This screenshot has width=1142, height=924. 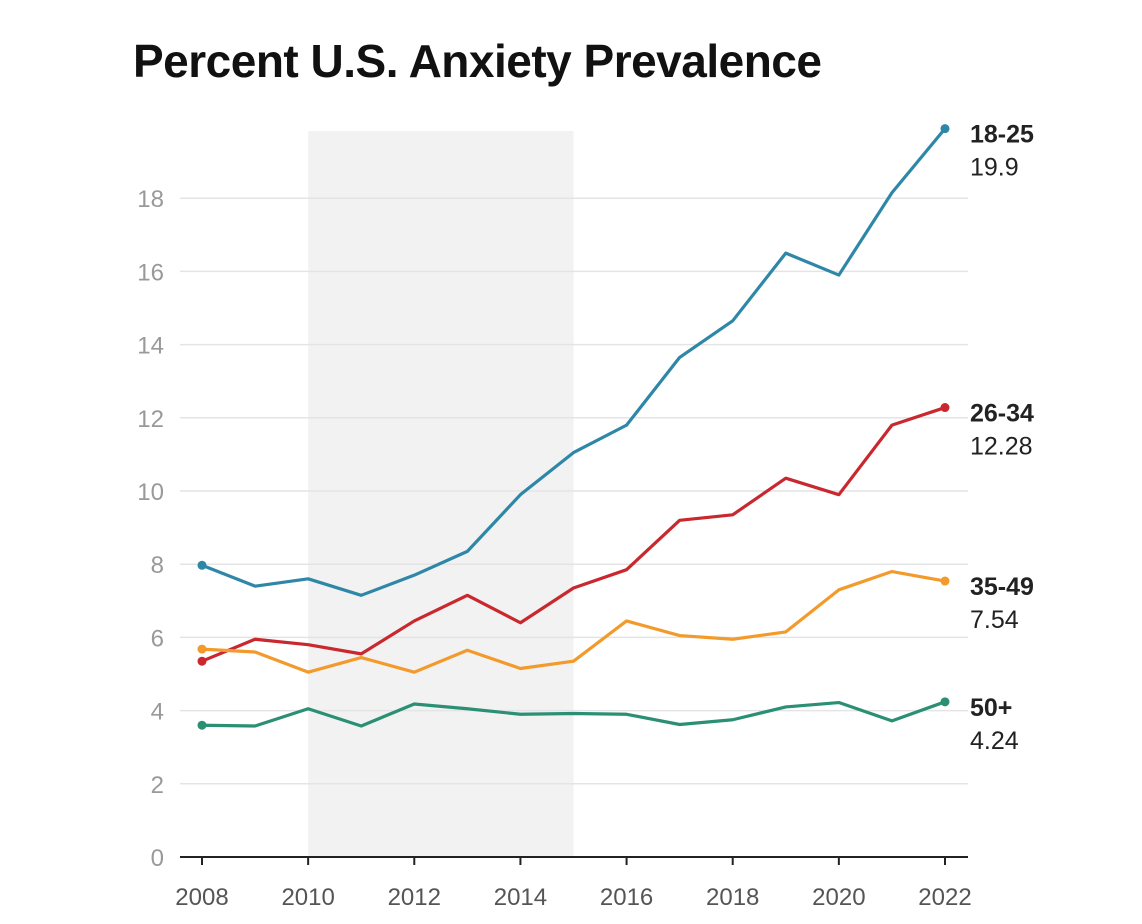 What do you see at coordinates (157, 712) in the screenshot?
I see `y-tick-label: 4` at bounding box center [157, 712].